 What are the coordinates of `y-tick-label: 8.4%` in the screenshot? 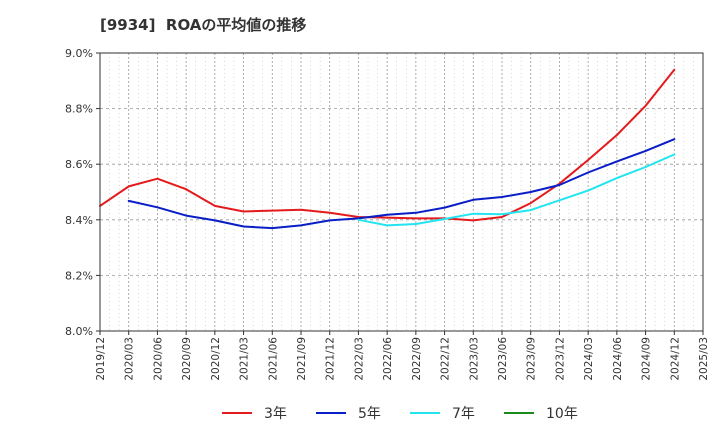 It's located at (79, 220).